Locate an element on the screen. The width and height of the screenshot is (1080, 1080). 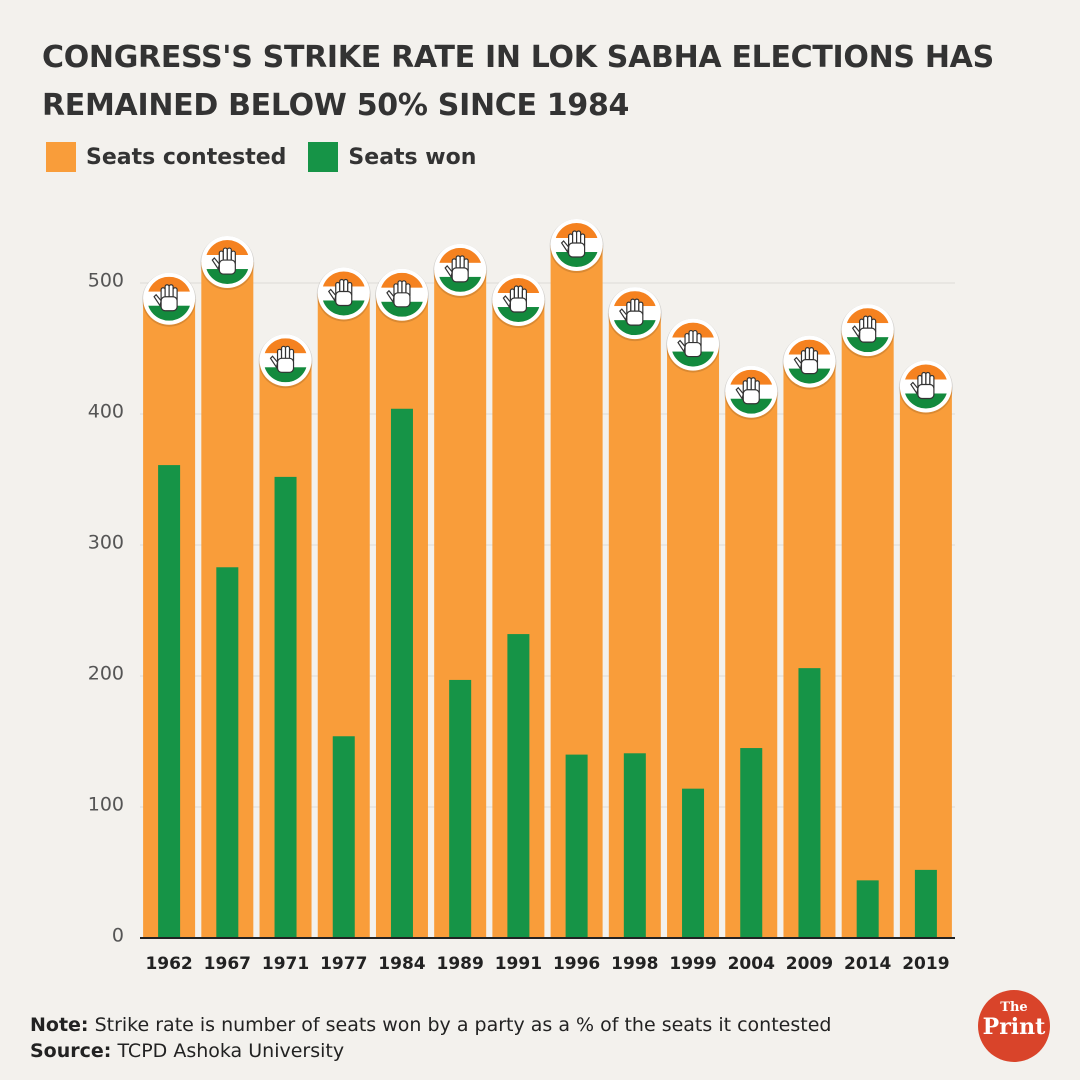
x-tick-label: 1962 is located at coordinates (168, 964).